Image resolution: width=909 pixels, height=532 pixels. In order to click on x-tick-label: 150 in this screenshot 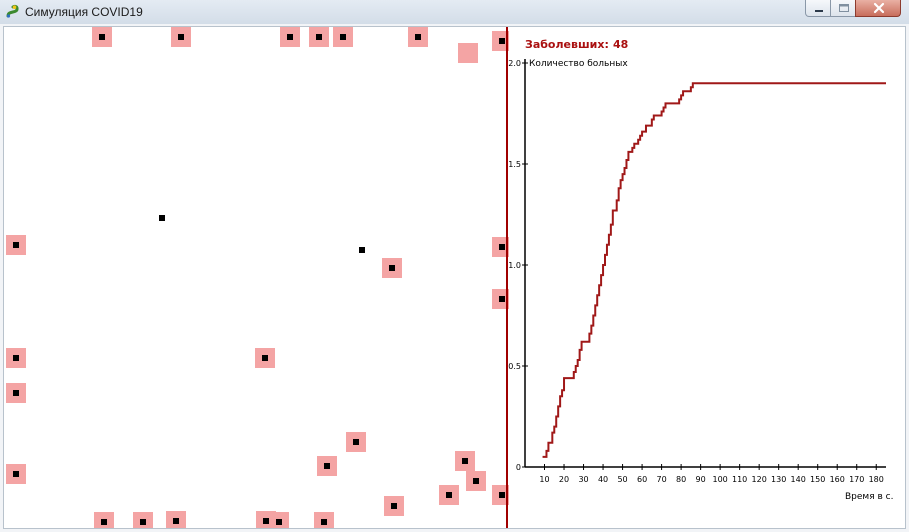, I will do `click(817, 479)`.